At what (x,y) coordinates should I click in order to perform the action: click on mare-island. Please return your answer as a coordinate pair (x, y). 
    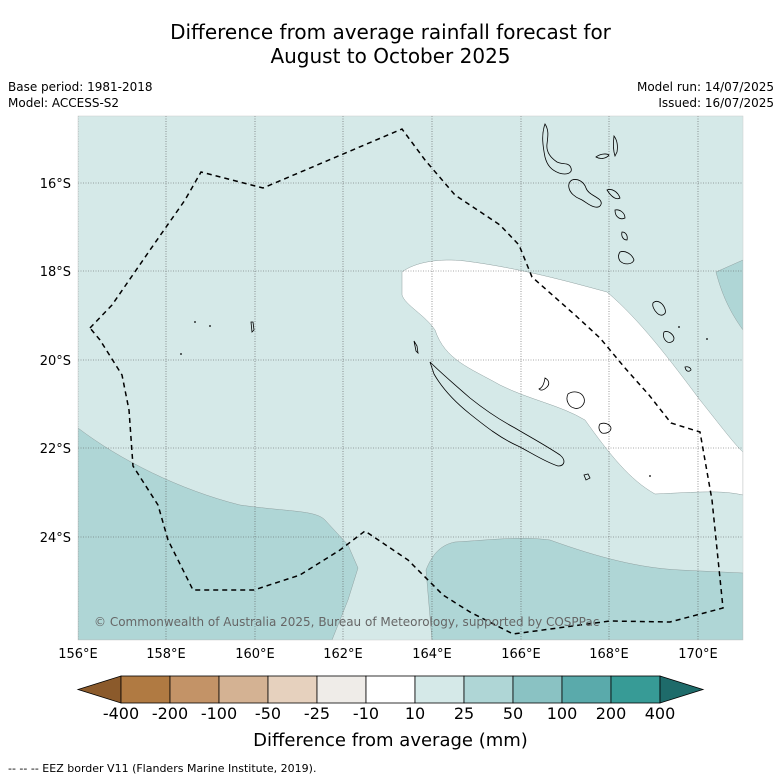
    Looking at the image, I should click on (605, 428).